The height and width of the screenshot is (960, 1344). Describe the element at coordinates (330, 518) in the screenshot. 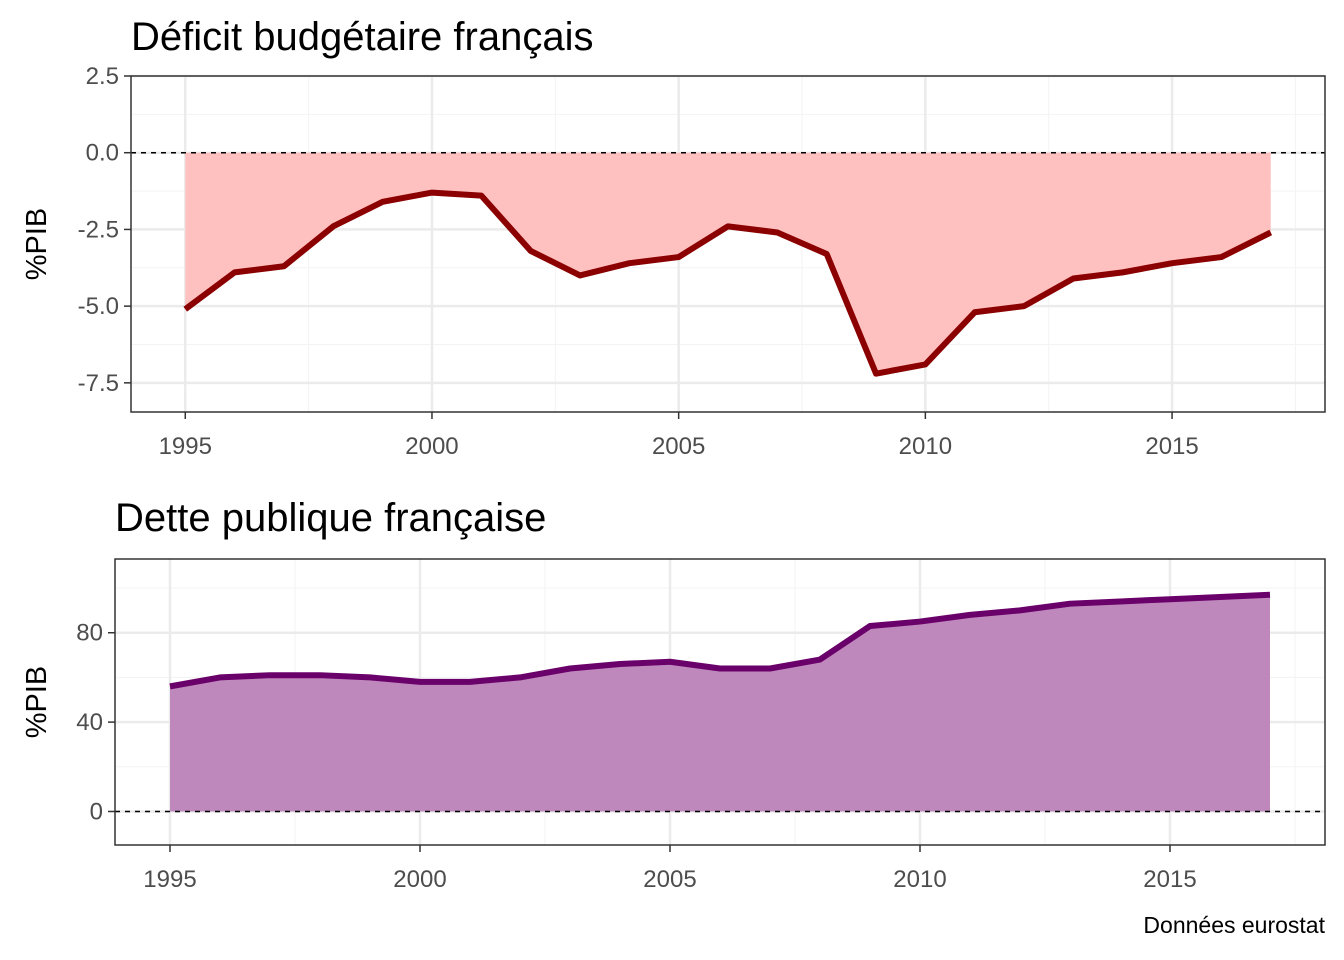

I see `chart-title: Dette publique française` at that location.